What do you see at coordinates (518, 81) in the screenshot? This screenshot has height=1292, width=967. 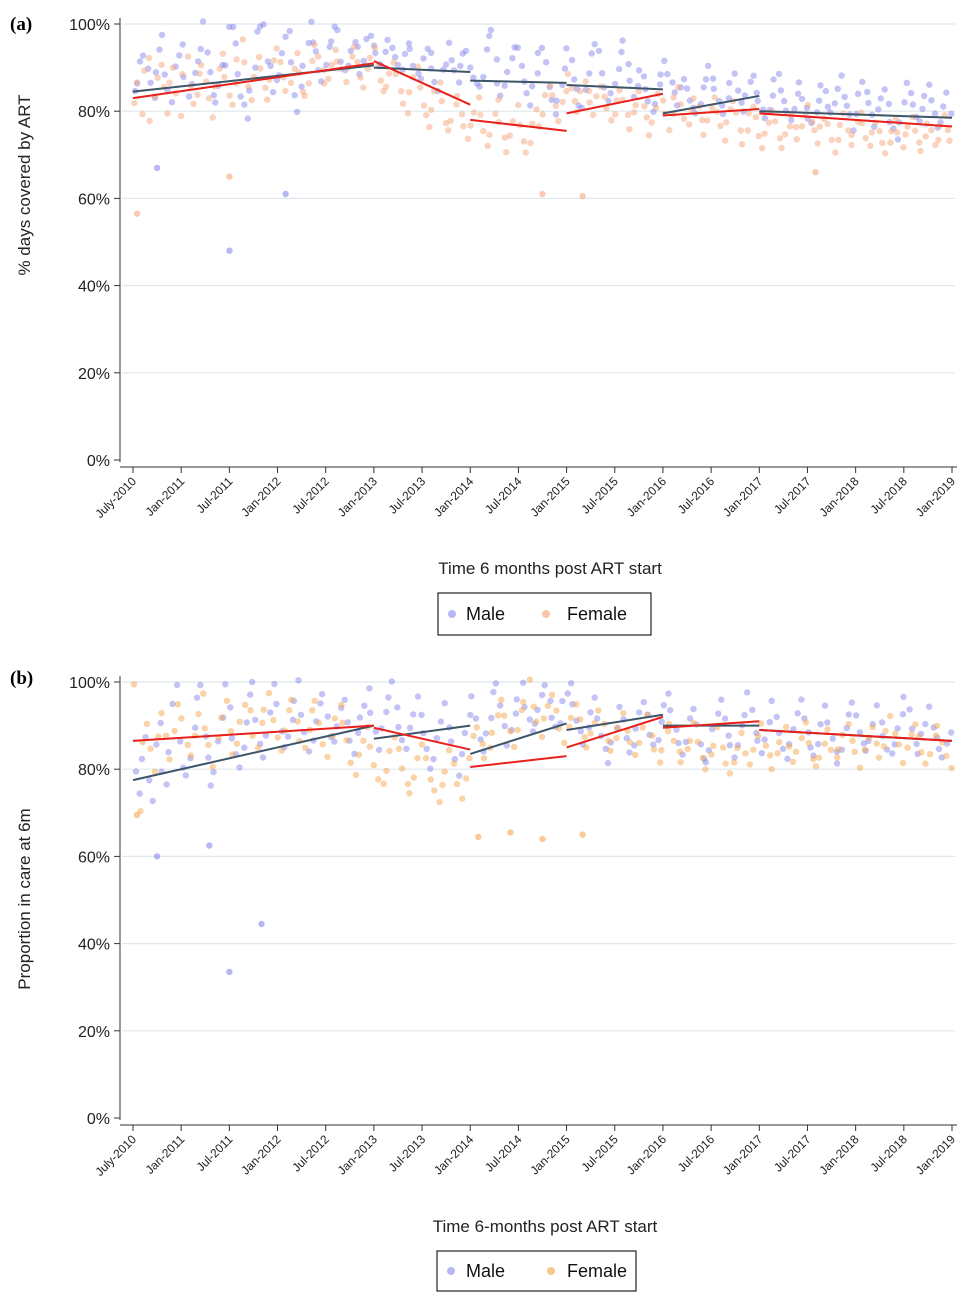 I see `fit-line-male` at bounding box center [518, 81].